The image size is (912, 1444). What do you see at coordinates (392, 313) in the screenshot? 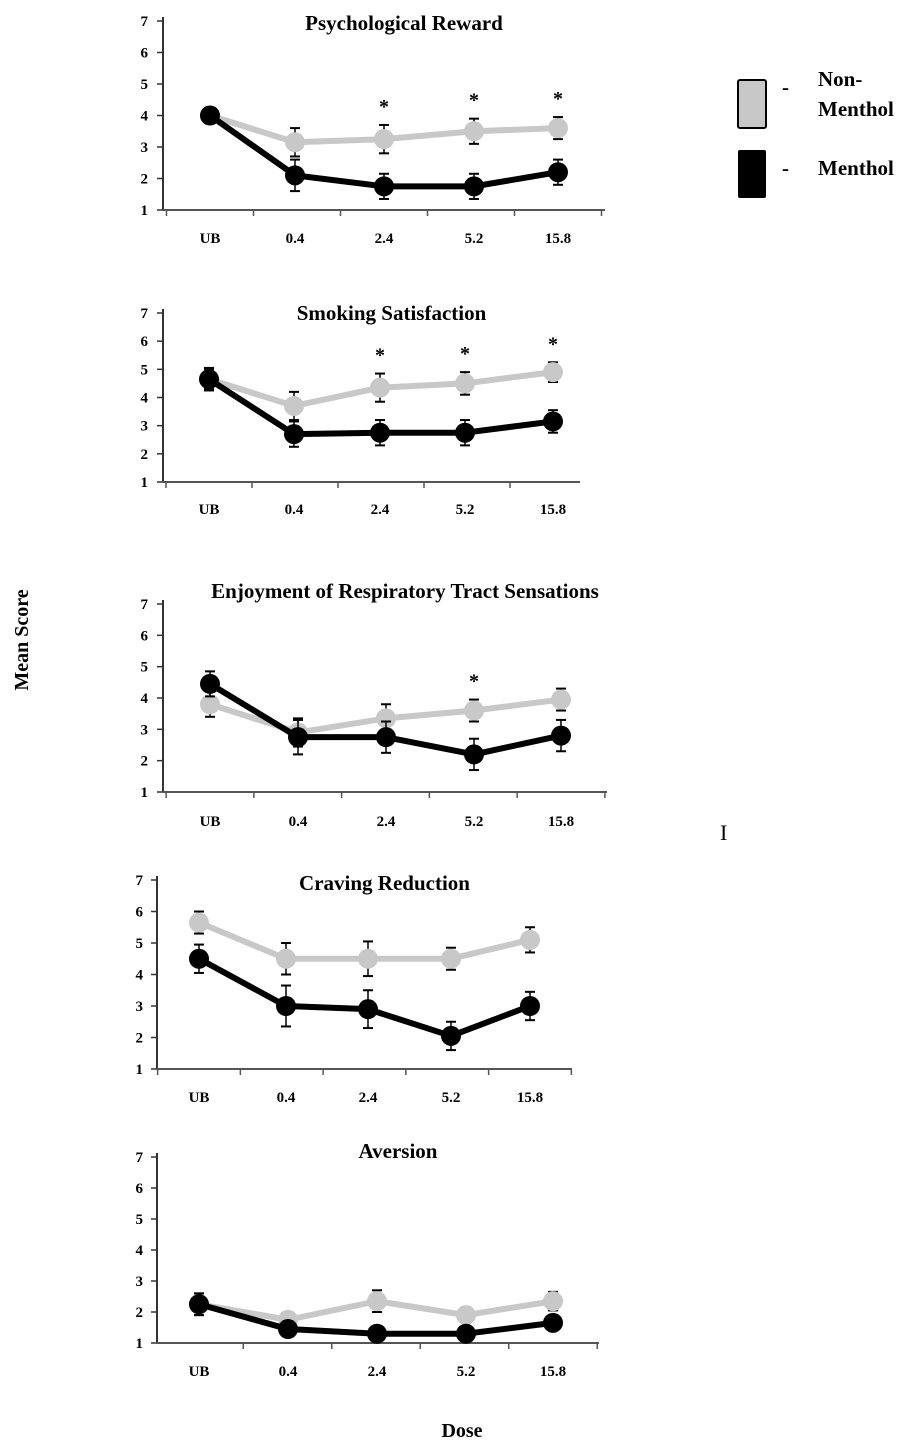
I see `chart-title: Smoking Satisfaction` at bounding box center [392, 313].